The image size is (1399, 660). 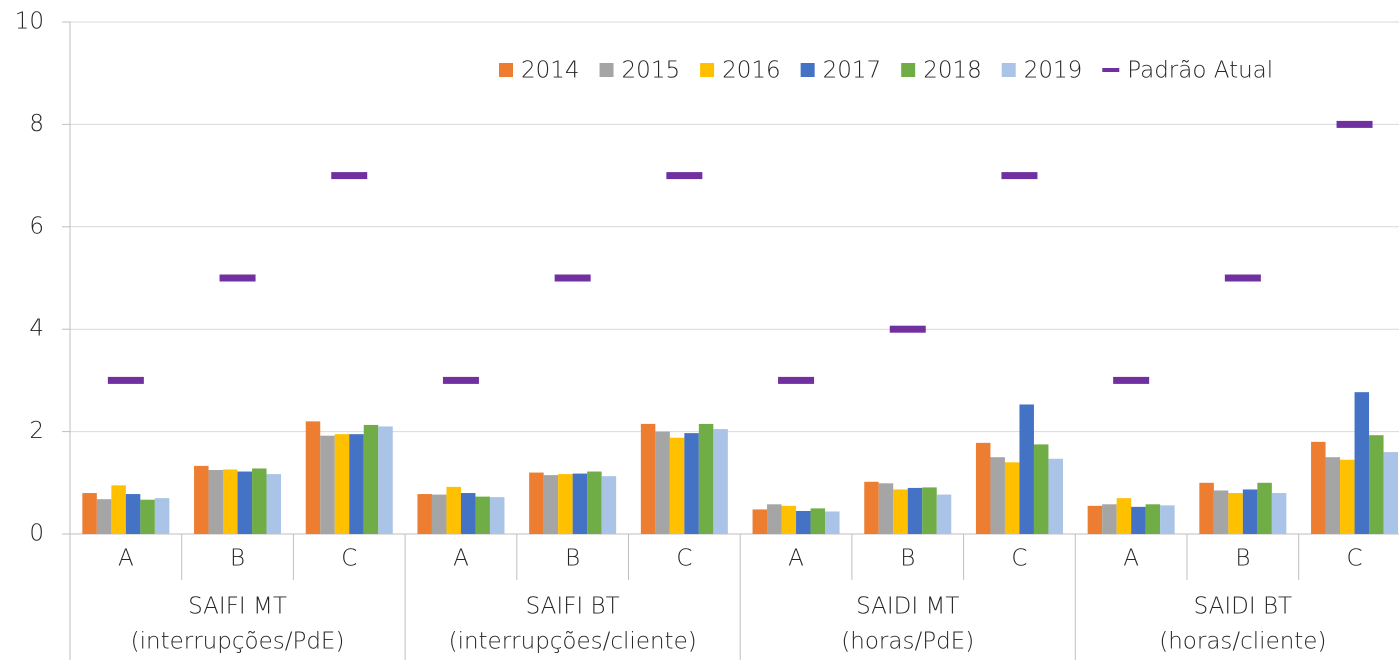 What do you see at coordinates (36, 431) in the screenshot?
I see `y-tick-label: 2` at bounding box center [36, 431].